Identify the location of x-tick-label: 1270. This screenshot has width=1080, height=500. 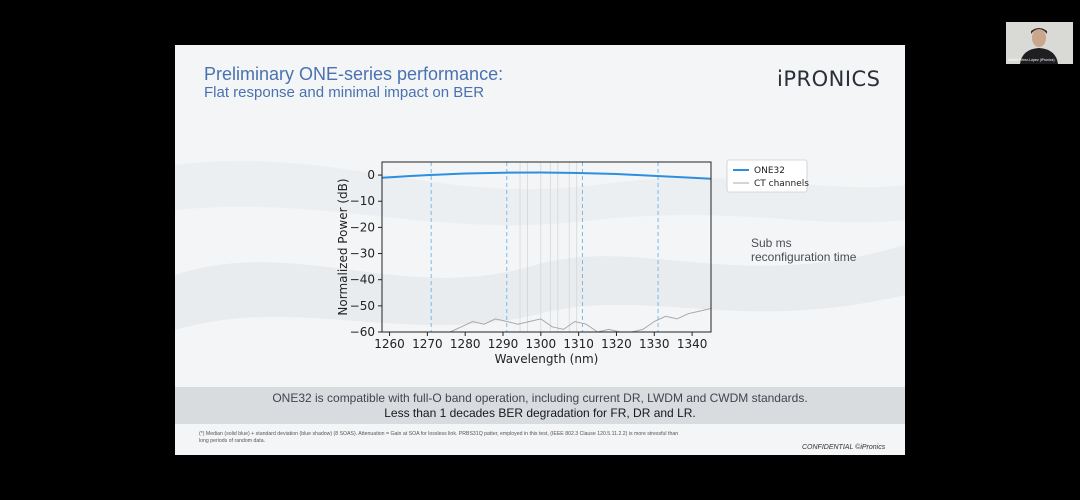
(427, 344).